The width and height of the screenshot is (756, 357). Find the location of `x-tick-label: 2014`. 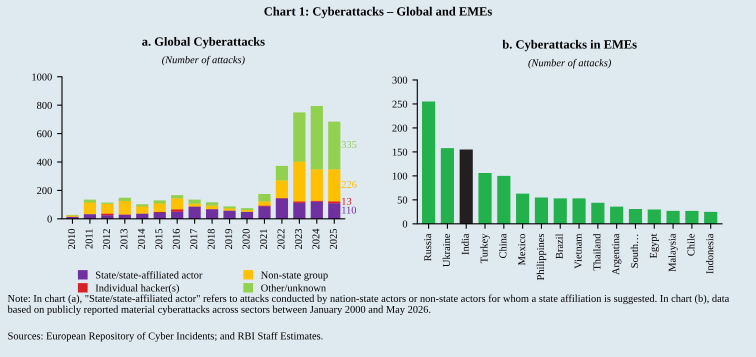

x-tick-label: 2014 is located at coordinates (141, 238).